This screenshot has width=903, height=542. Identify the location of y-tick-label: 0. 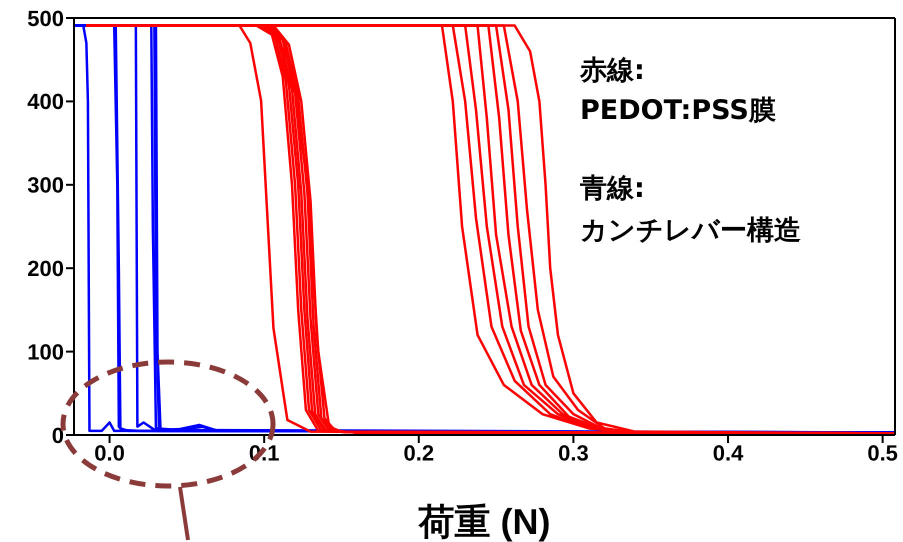
(58, 435).